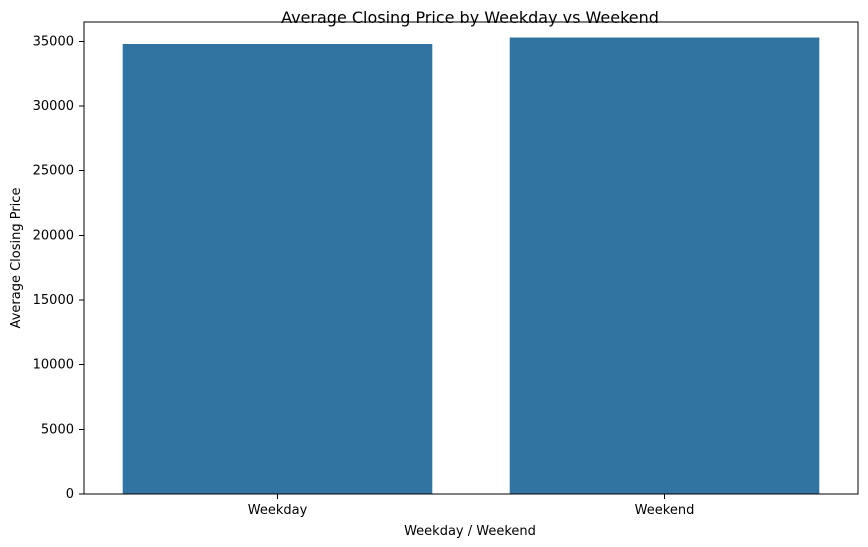  Describe the element at coordinates (53, 106) in the screenshot. I see `y-tick-label: 30000` at that location.